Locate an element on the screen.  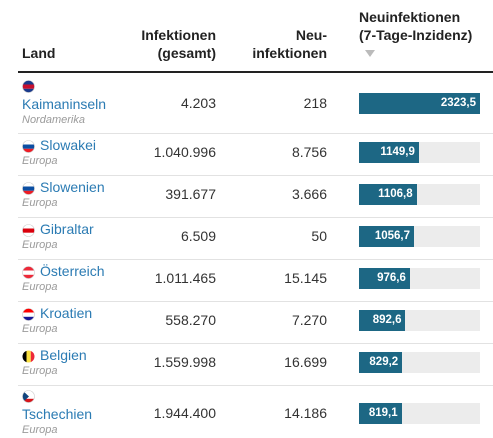
new-infections: 7.270 is located at coordinates (309, 320).